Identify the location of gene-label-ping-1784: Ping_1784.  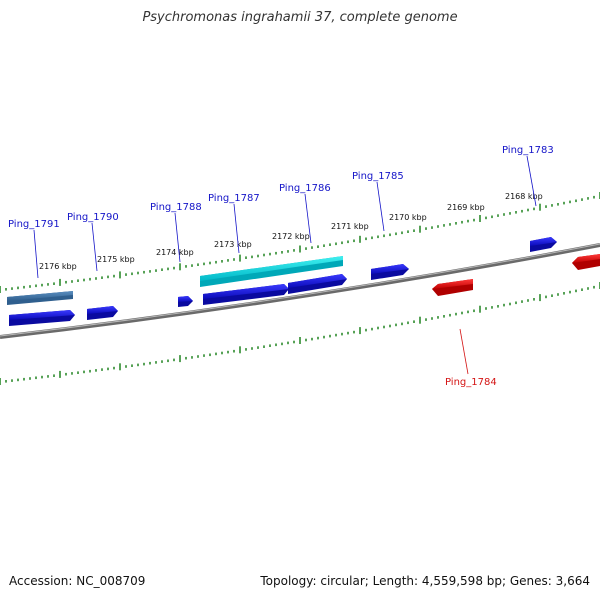
(471, 382).